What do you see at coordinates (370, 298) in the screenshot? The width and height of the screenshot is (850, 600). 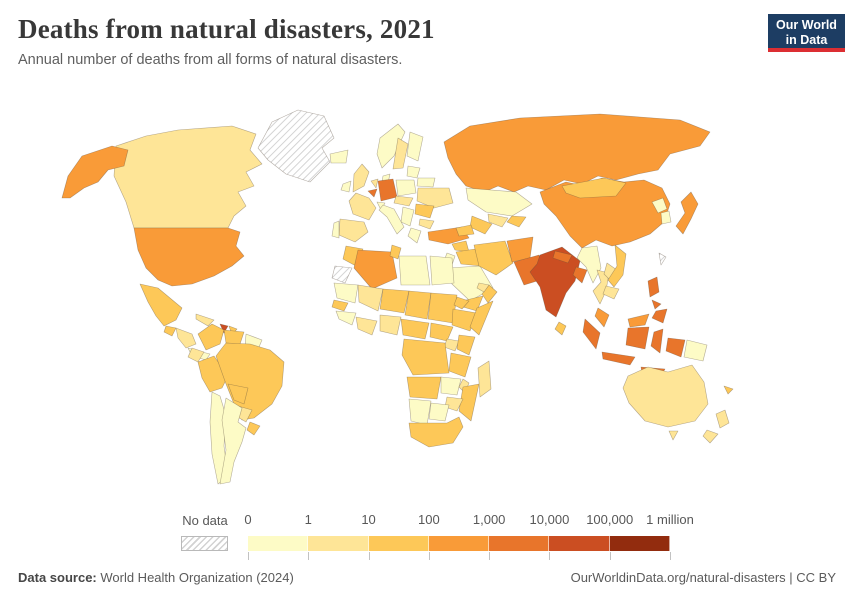 I see `country-mali` at bounding box center [370, 298].